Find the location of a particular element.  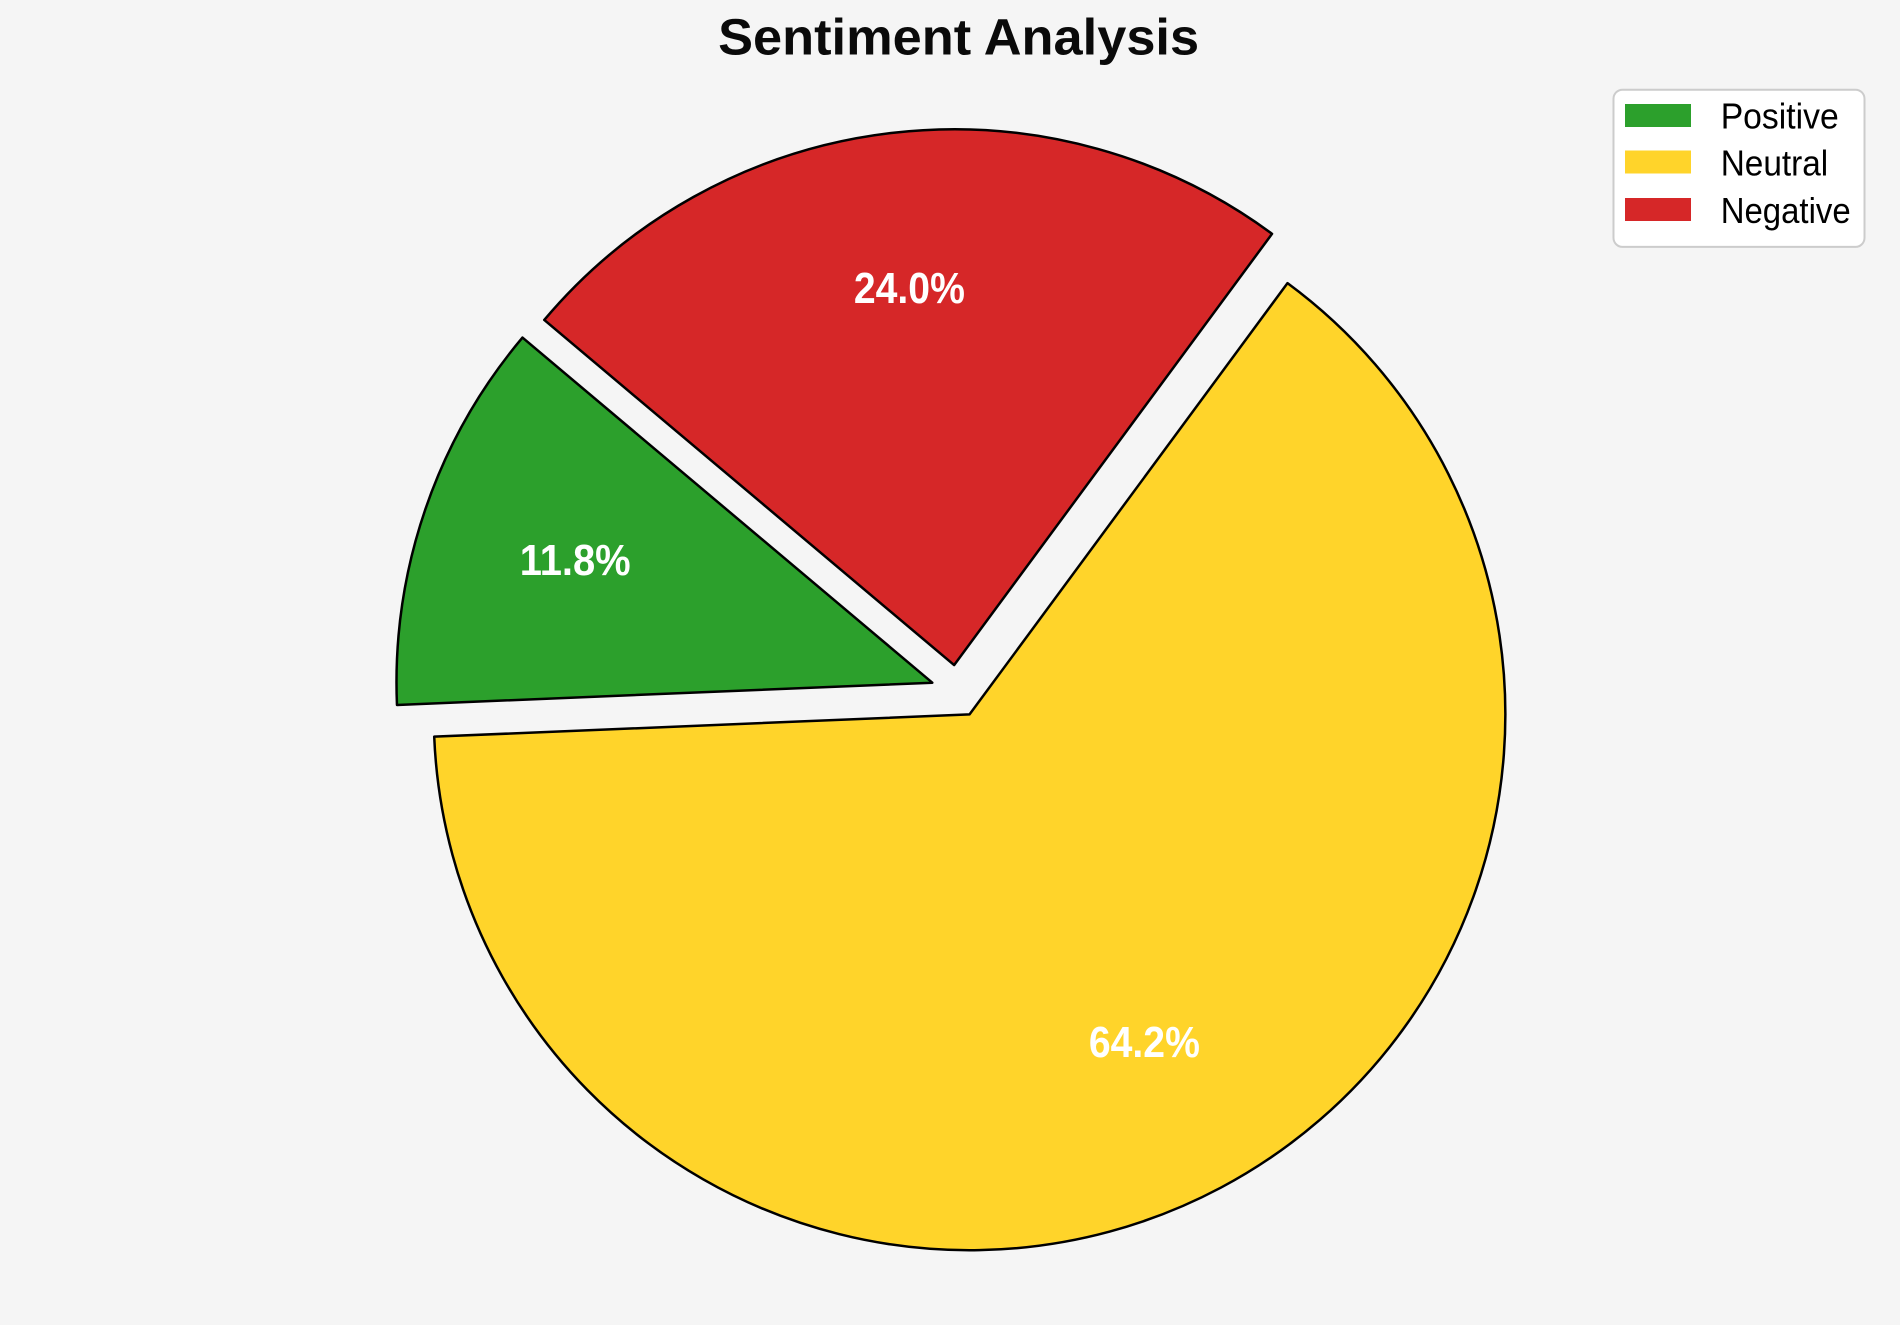

svg-text: Negative is located at coordinates (1786, 211).